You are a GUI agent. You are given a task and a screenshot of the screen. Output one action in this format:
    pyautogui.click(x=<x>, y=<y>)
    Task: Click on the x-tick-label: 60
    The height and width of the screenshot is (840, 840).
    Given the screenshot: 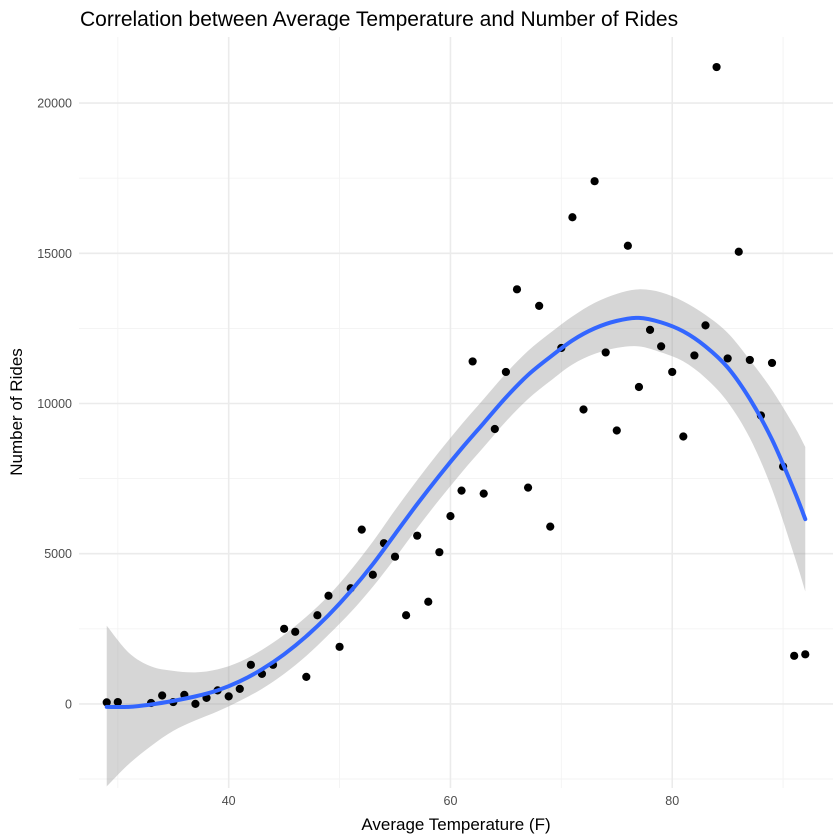 What is the action you would take?
    pyautogui.click(x=451, y=801)
    